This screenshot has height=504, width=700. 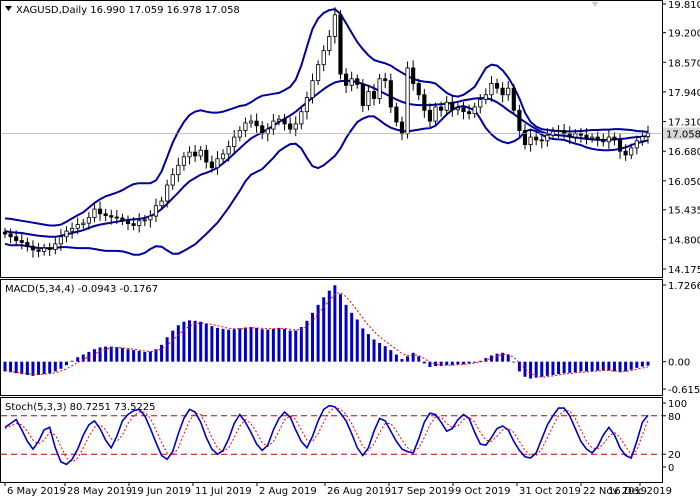 I want to click on menu-dropdown, so click(x=8, y=8).